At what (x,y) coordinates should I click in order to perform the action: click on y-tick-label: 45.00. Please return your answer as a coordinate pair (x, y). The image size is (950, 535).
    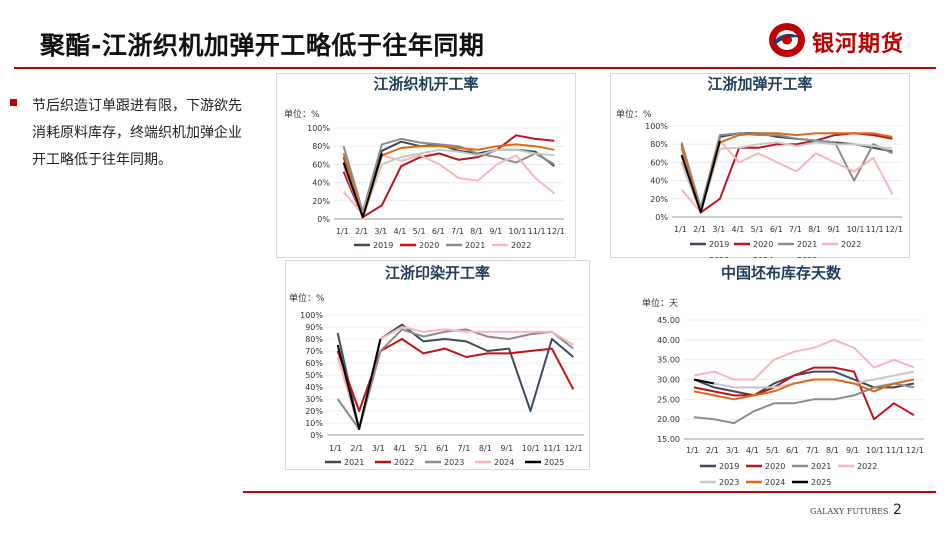
    Looking at the image, I should click on (668, 320).